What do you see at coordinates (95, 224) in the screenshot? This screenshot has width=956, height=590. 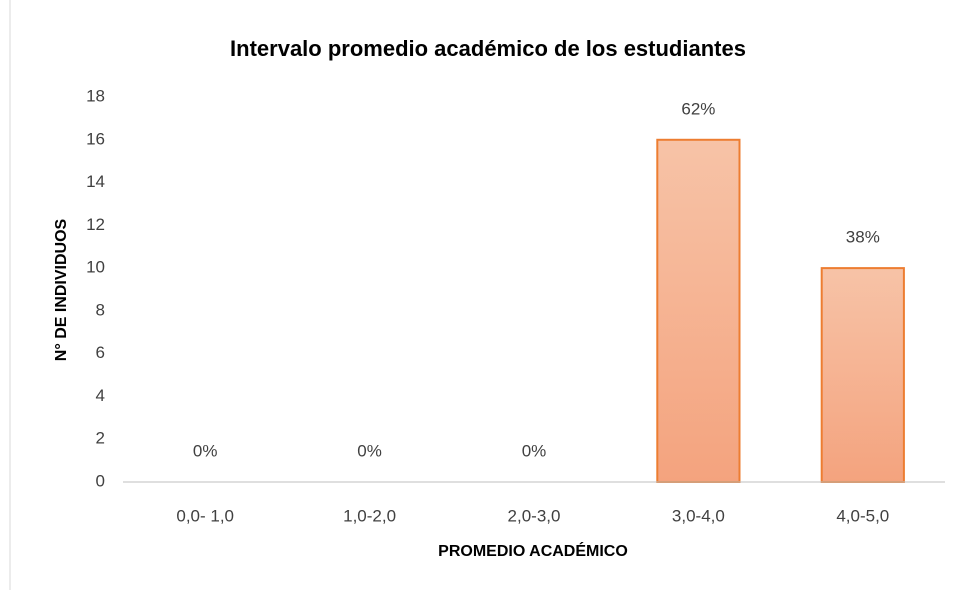 I see `y-tick-label: 12` at bounding box center [95, 224].